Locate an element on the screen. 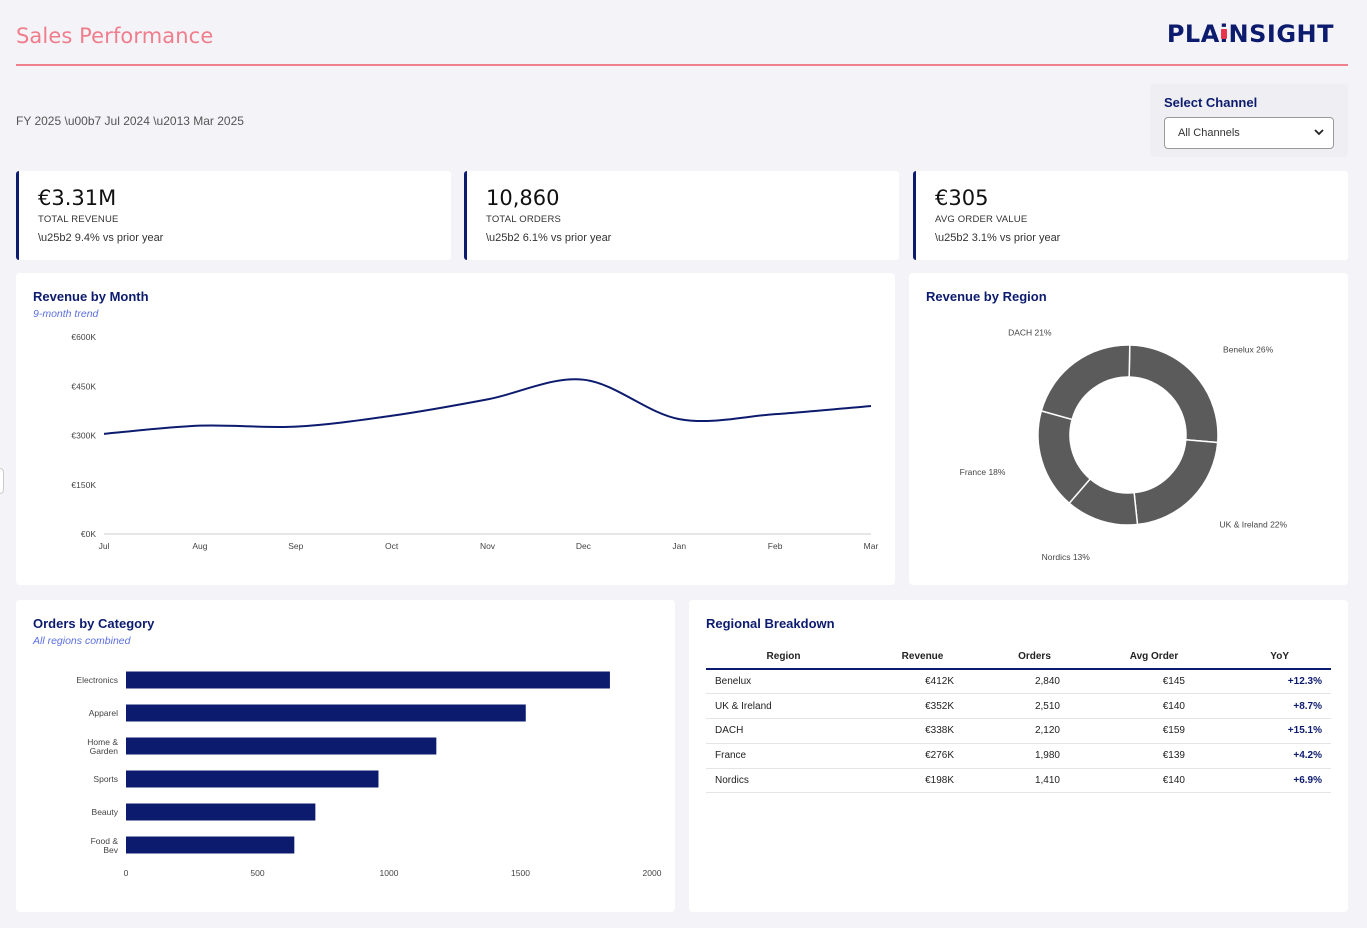 The height and width of the screenshot is (928, 1367). table-cell: UK & Ireland is located at coordinates (783, 706).